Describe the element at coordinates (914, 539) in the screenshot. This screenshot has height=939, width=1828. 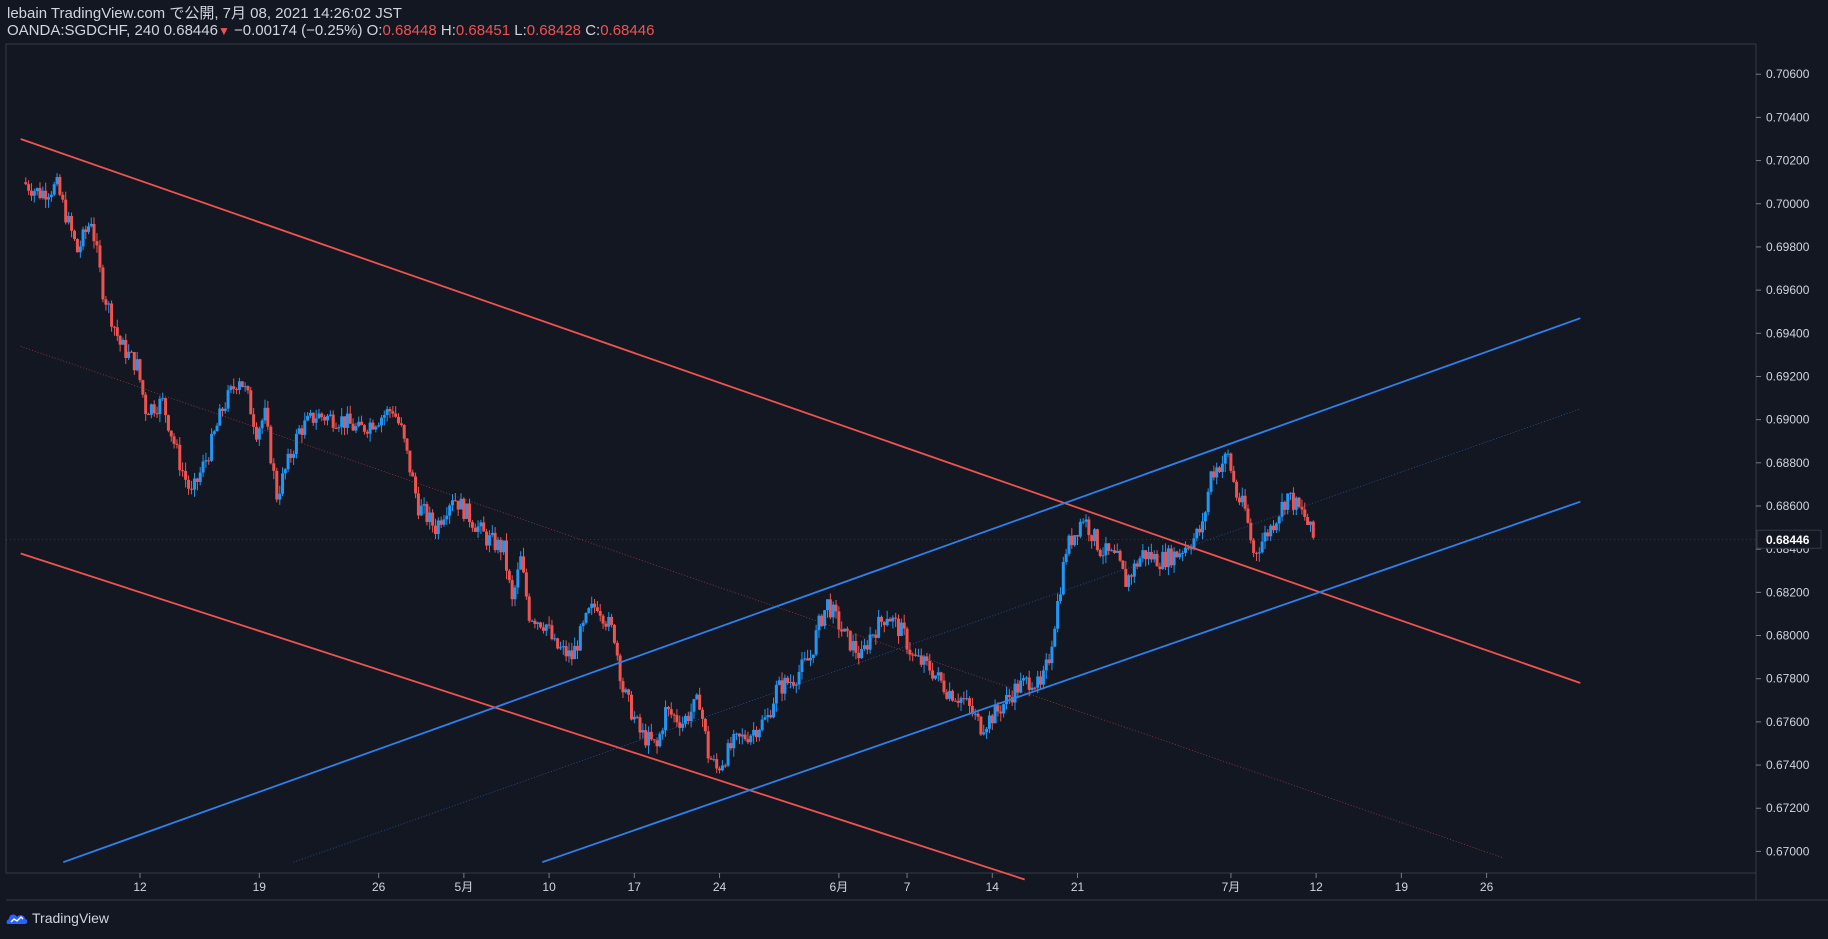
I see `current-price-tag: 0.68446` at that location.